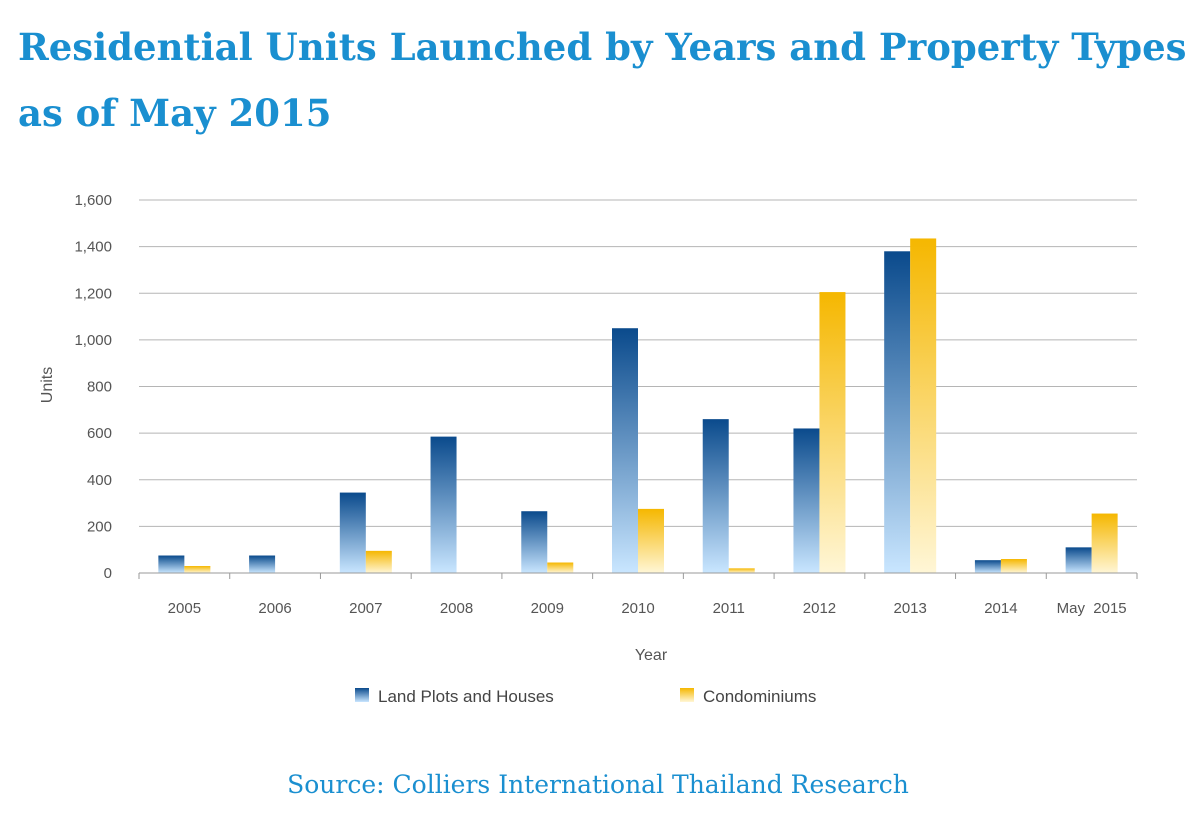 This screenshot has width=1200, height=814. What do you see at coordinates (687, 695) in the screenshot?
I see `legend-swatch-condo` at bounding box center [687, 695].